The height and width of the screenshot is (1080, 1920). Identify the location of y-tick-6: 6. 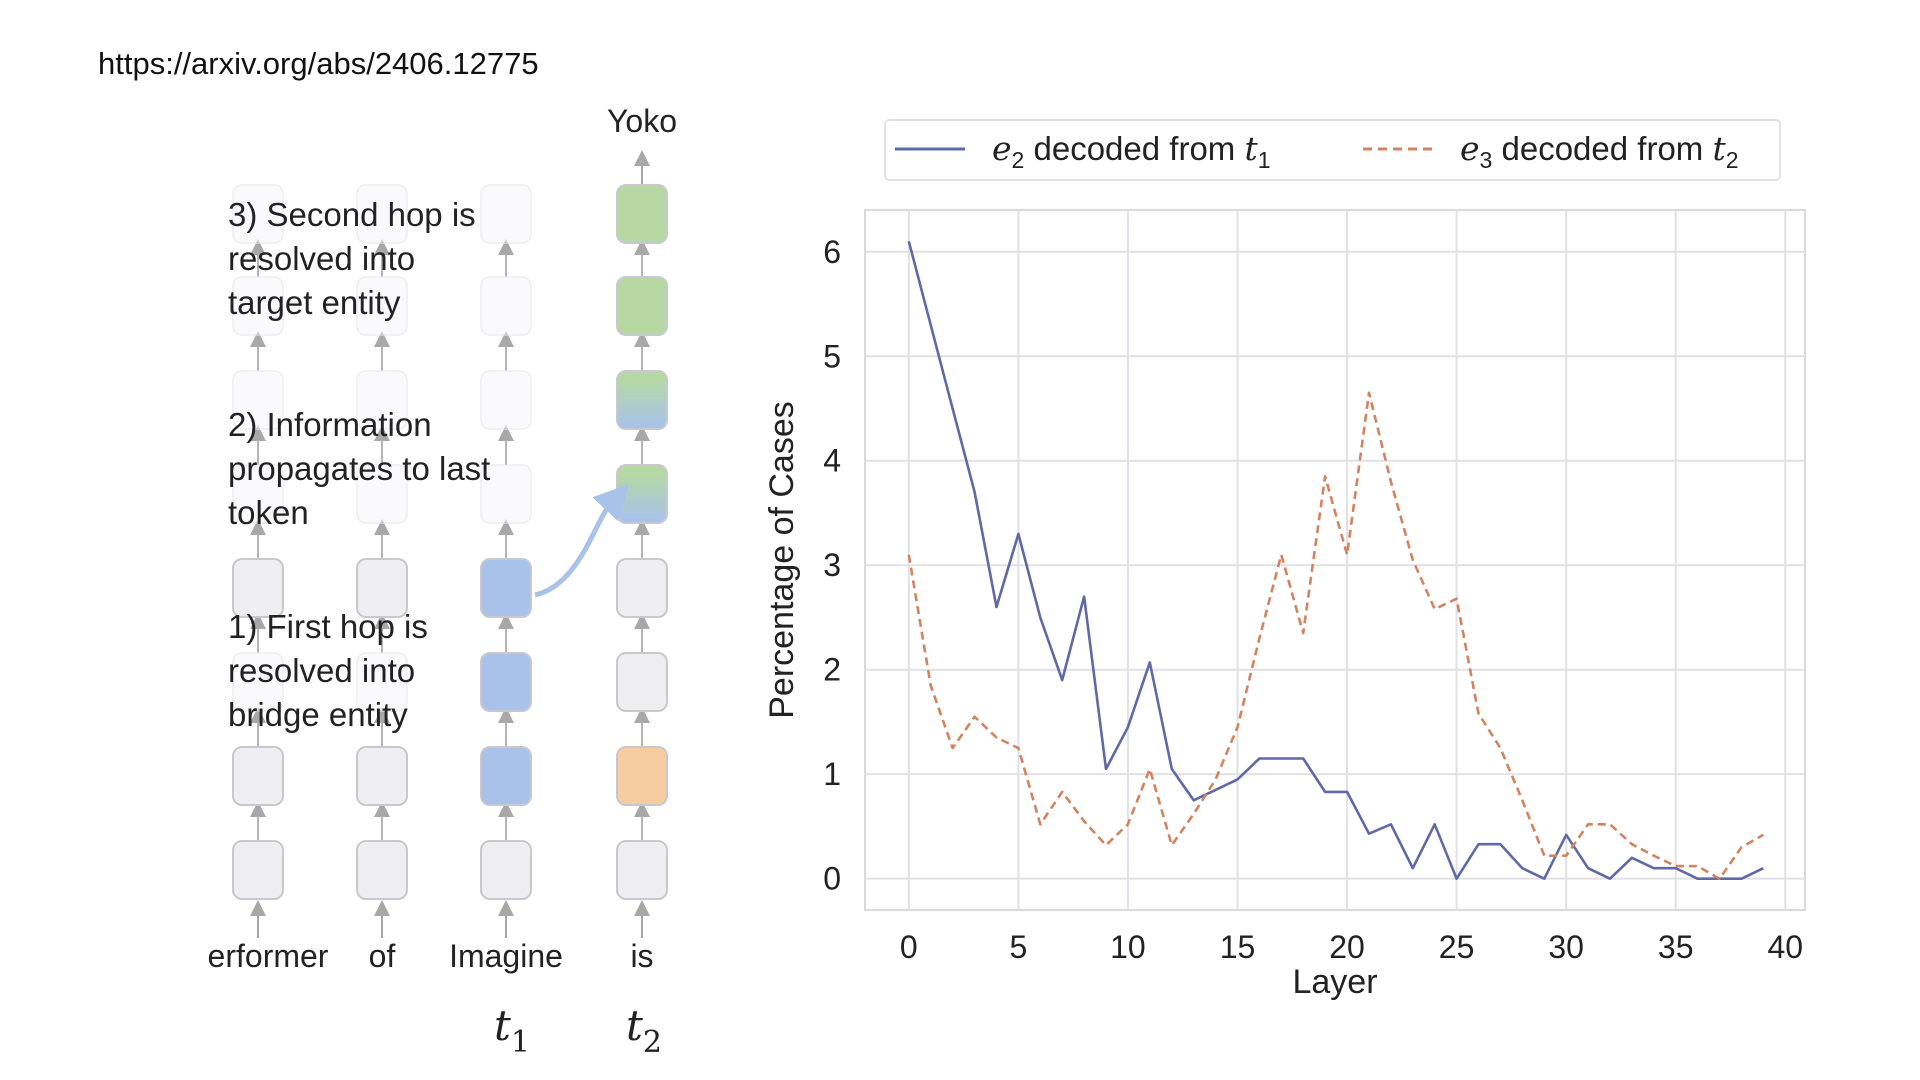
(832, 252).